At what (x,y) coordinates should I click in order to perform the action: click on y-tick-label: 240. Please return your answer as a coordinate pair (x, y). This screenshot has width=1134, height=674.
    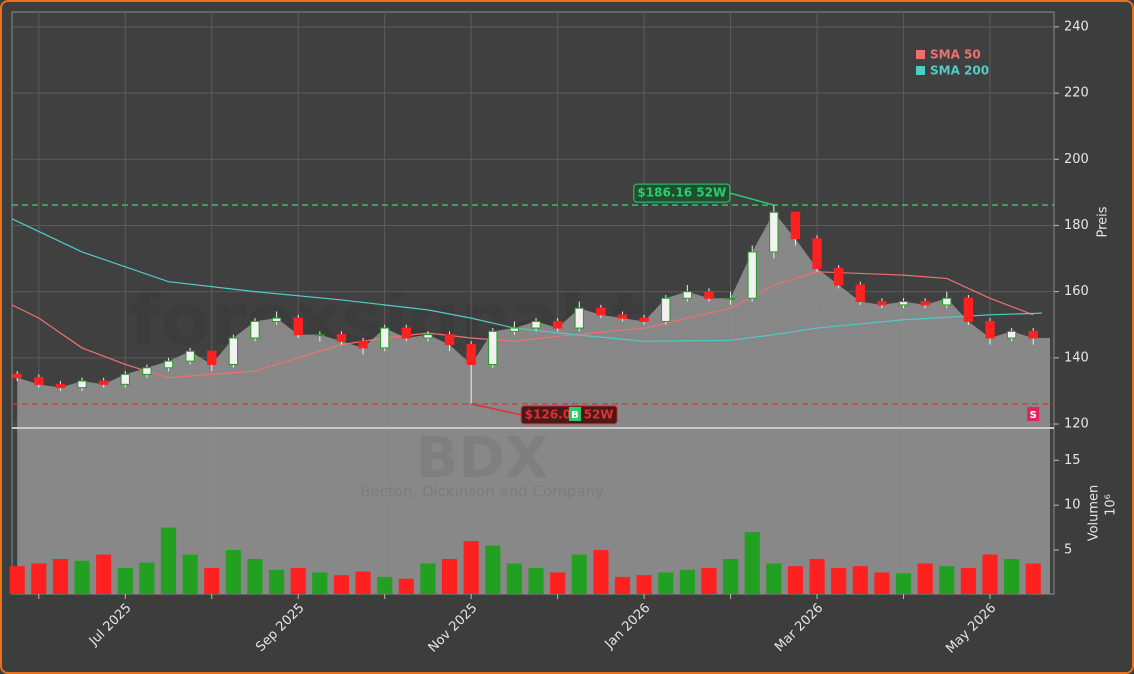
    Looking at the image, I should click on (1076, 26).